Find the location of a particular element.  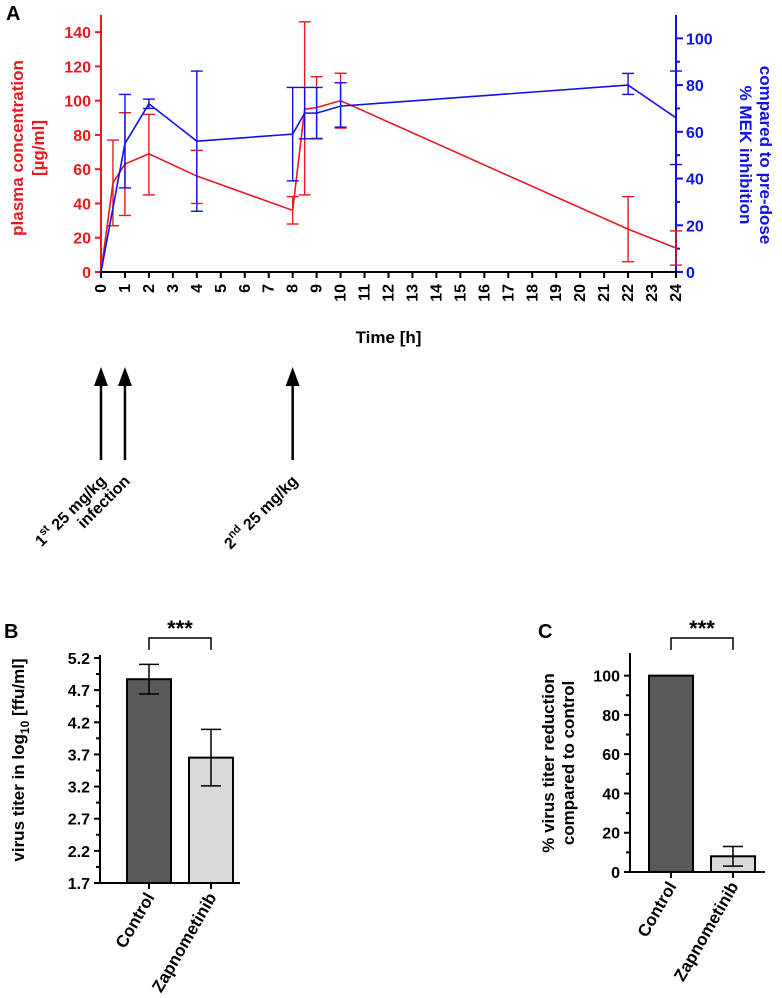

right-tick-label: 60 is located at coordinates (695, 133).